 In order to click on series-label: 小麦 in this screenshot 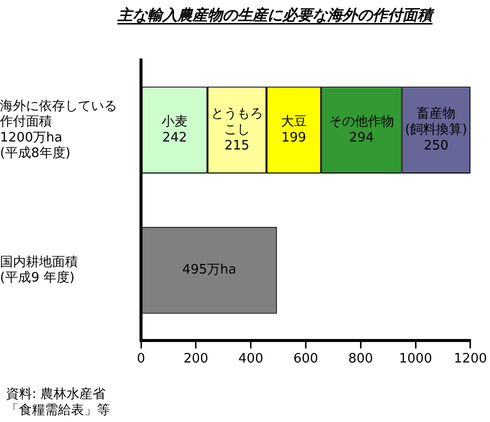, I will do `click(175, 122)`.